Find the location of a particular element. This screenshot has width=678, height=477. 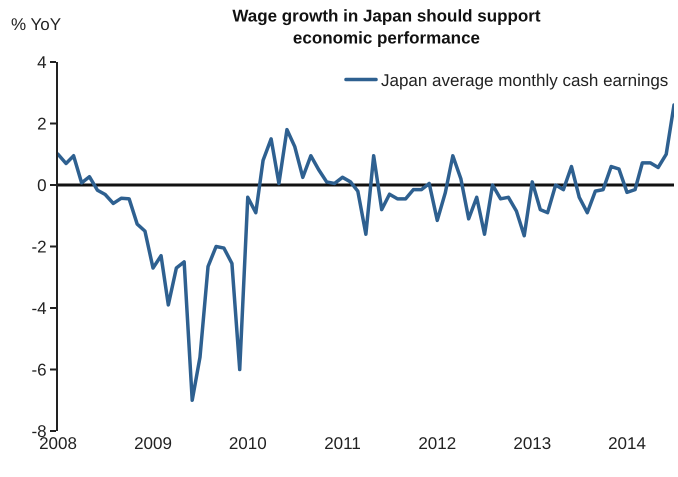

y-axis-title: % YoY is located at coordinates (36, 24).